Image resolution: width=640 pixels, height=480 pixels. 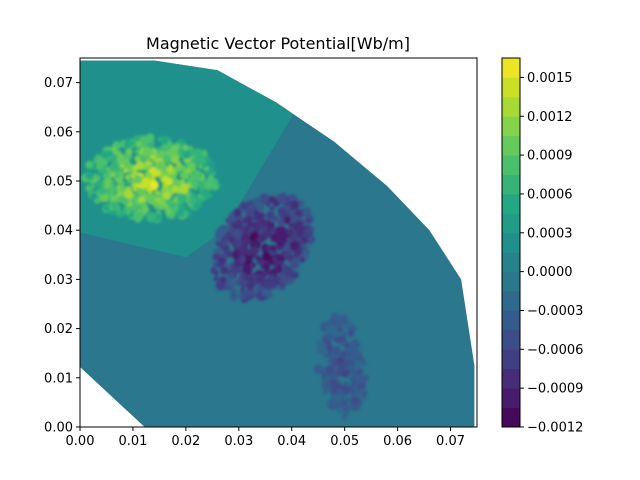 I want to click on y-tick-label: 0.05, so click(x=58, y=182).